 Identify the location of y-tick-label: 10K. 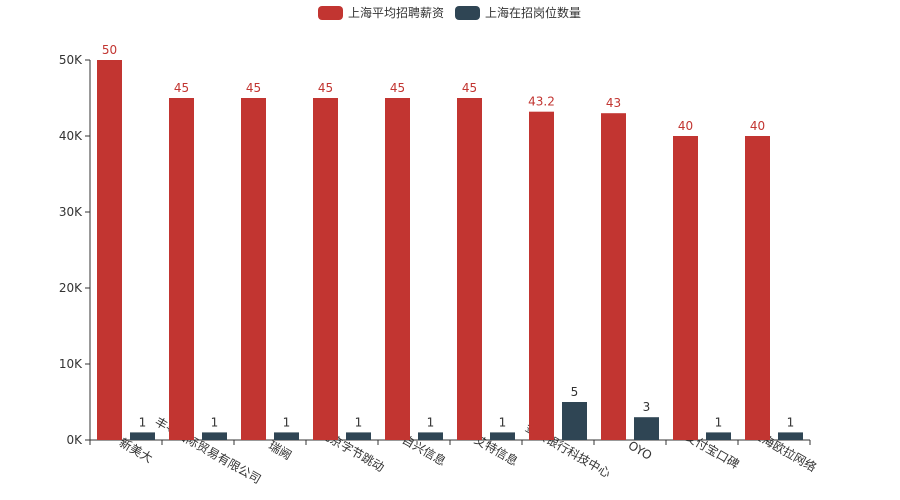
(71, 364).